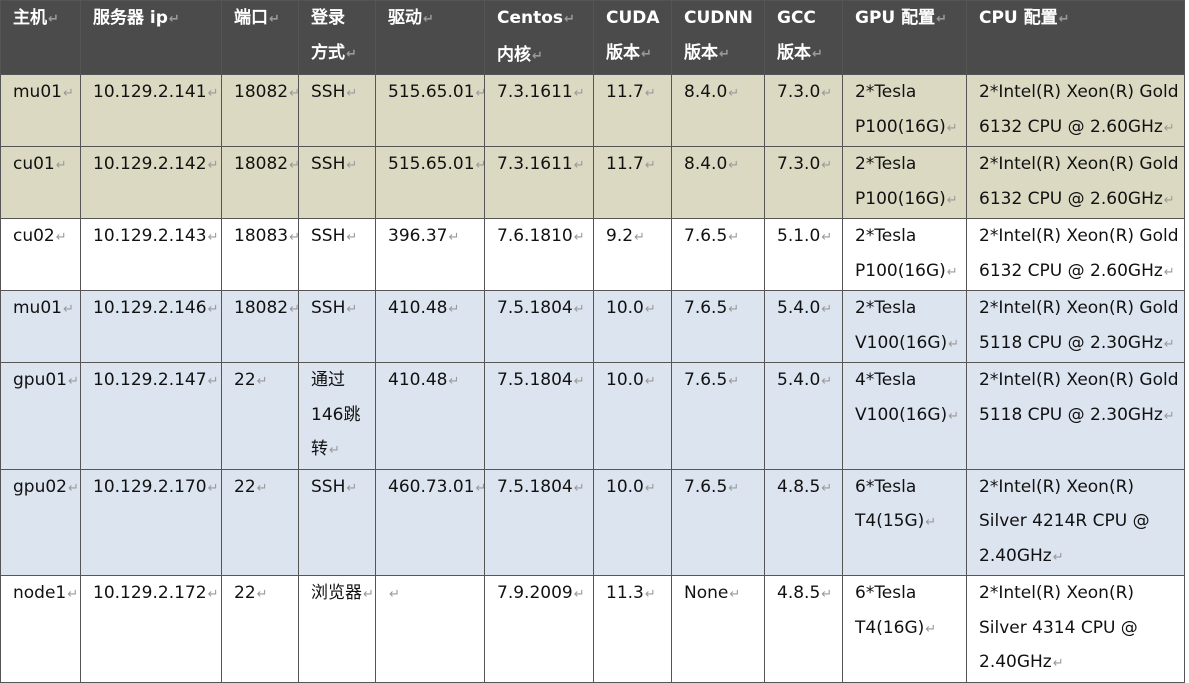 The image size is (1189, 683). I want to click on cell-login: 浏览器↵, so click(337, 629).